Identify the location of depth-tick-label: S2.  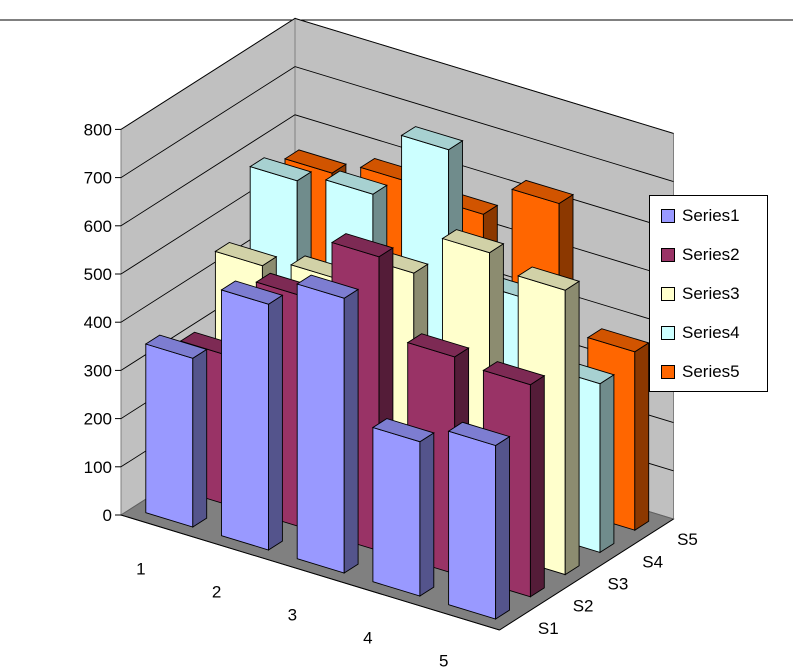
(583, 606).